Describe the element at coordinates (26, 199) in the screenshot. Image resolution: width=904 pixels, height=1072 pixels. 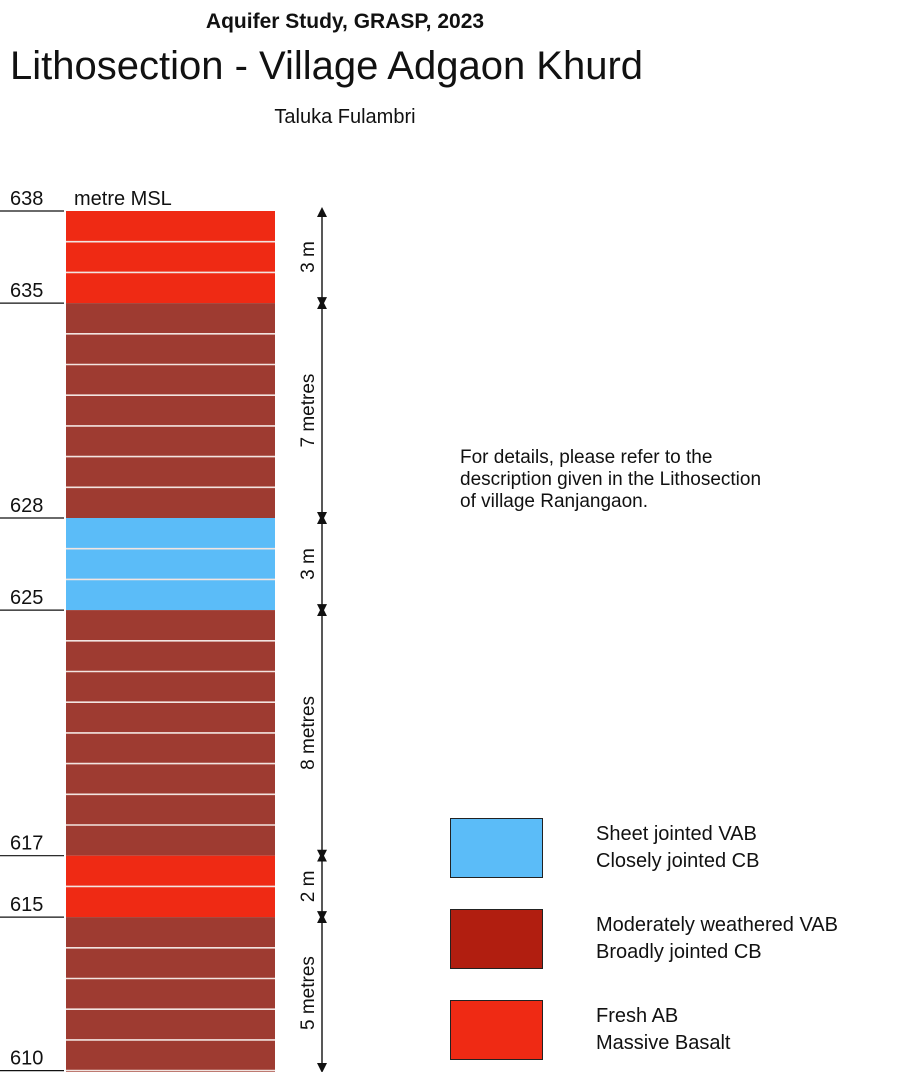
I see `elevation-label: 638` at that location.